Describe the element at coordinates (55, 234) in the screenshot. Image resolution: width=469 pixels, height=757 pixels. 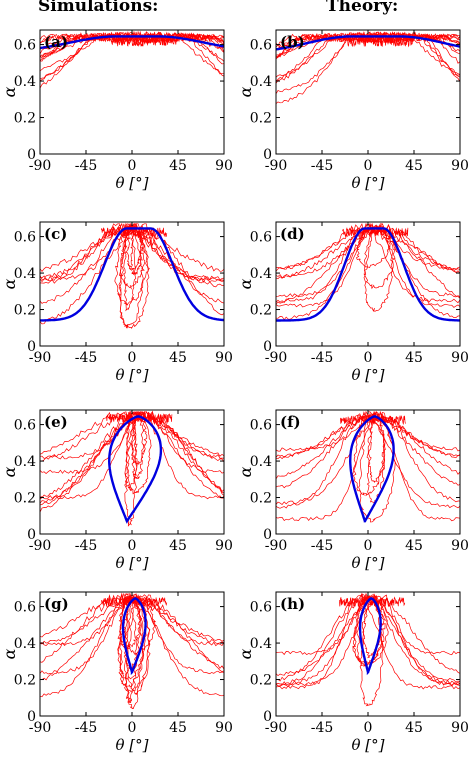
I see `panel-label: (c)` at that location.